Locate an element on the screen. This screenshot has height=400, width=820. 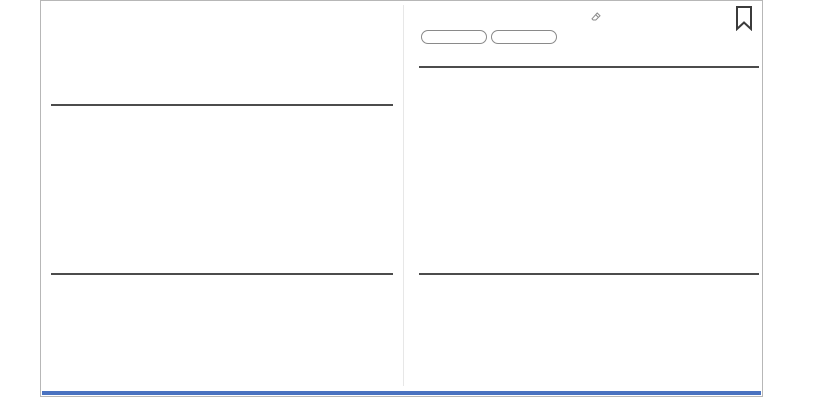
kpi-average-scrap is located at coordinates (222, 30).